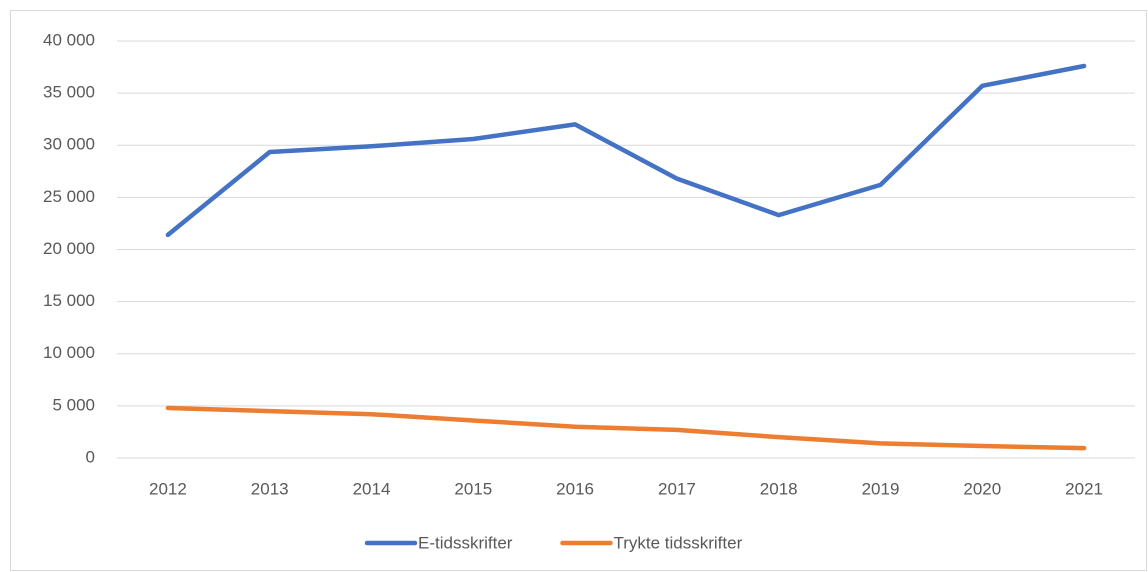 This screenshot has height=572, width=1148. What do you see at coordinates (270, 488) in the screenshot?
I see `x-tick-label: 2013` at bounding box center [270, 488].